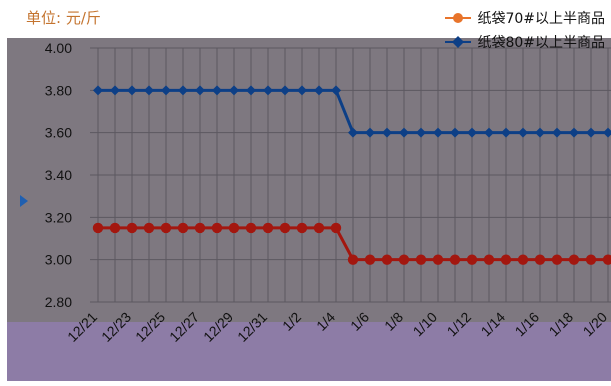 This screenshot has width=611, height=386. Describe the element at coordinates (58, 90) in the screenshot. I see `y-tick-label: 3.80` at that location.